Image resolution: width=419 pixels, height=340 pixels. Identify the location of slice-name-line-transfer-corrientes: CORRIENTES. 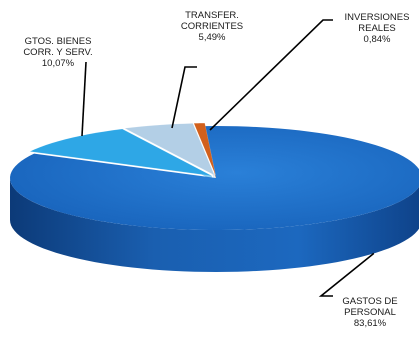
(212, 26).